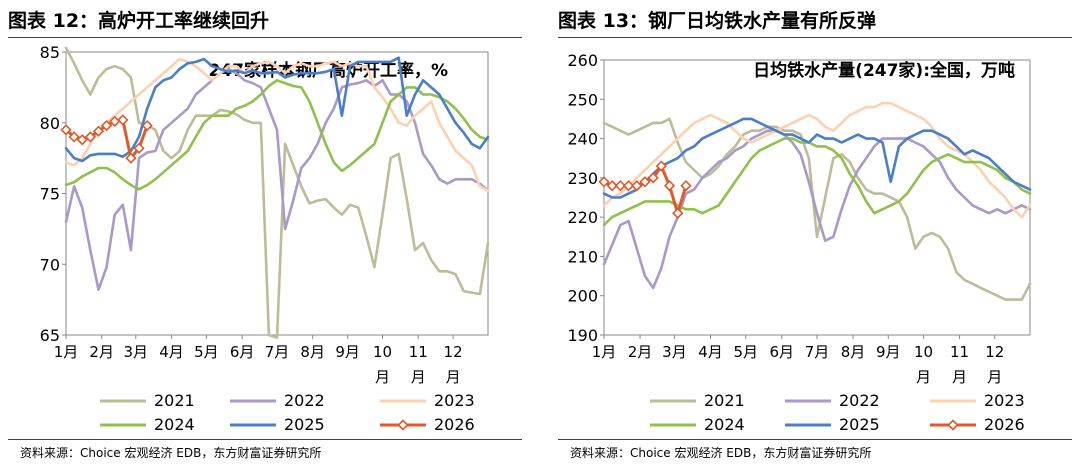 The height and width of the screenshot is (467, 1080). What do you see at coordinates (582, 296) in the screenshot?
I see `y-tick-label: 200` at bounding box center [582, 296].